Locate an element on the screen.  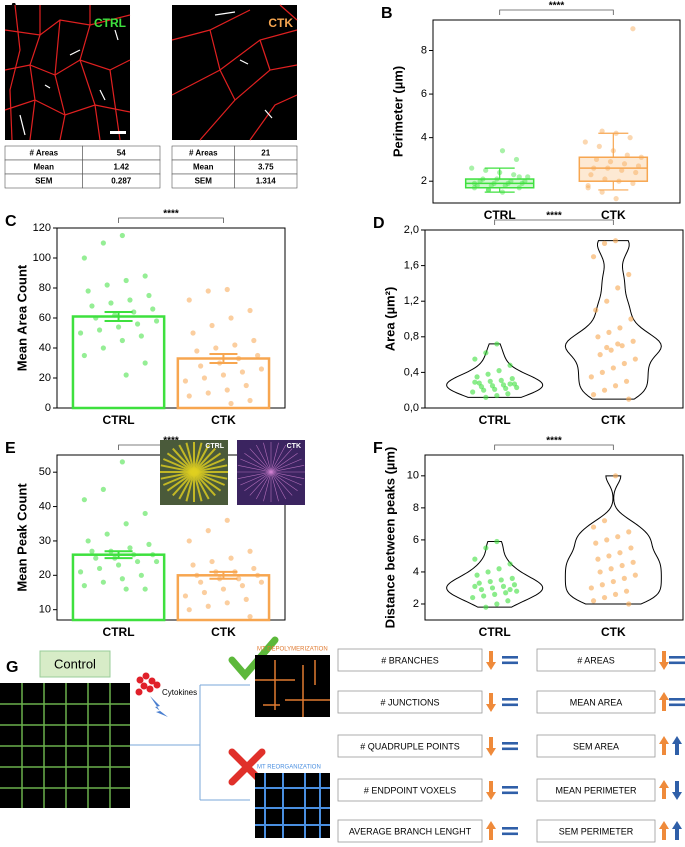
y-tick-label: 1,2 is located at coordinates (411, 301).